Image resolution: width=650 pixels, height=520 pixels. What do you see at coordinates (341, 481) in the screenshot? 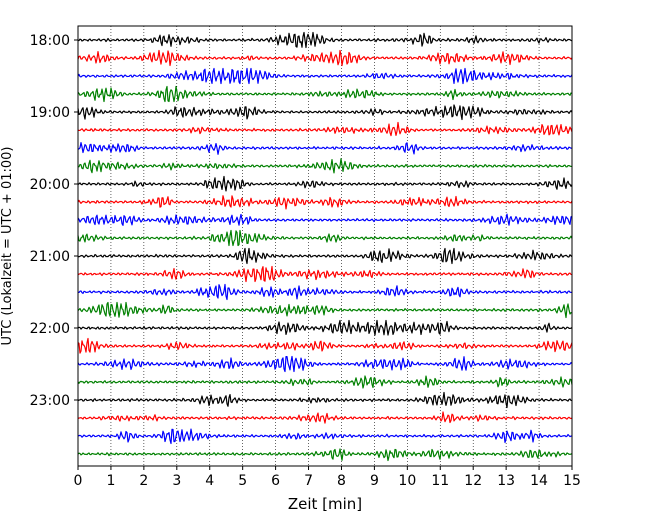
I see `x-tick-label: 8` at bounding box center [341, 481].